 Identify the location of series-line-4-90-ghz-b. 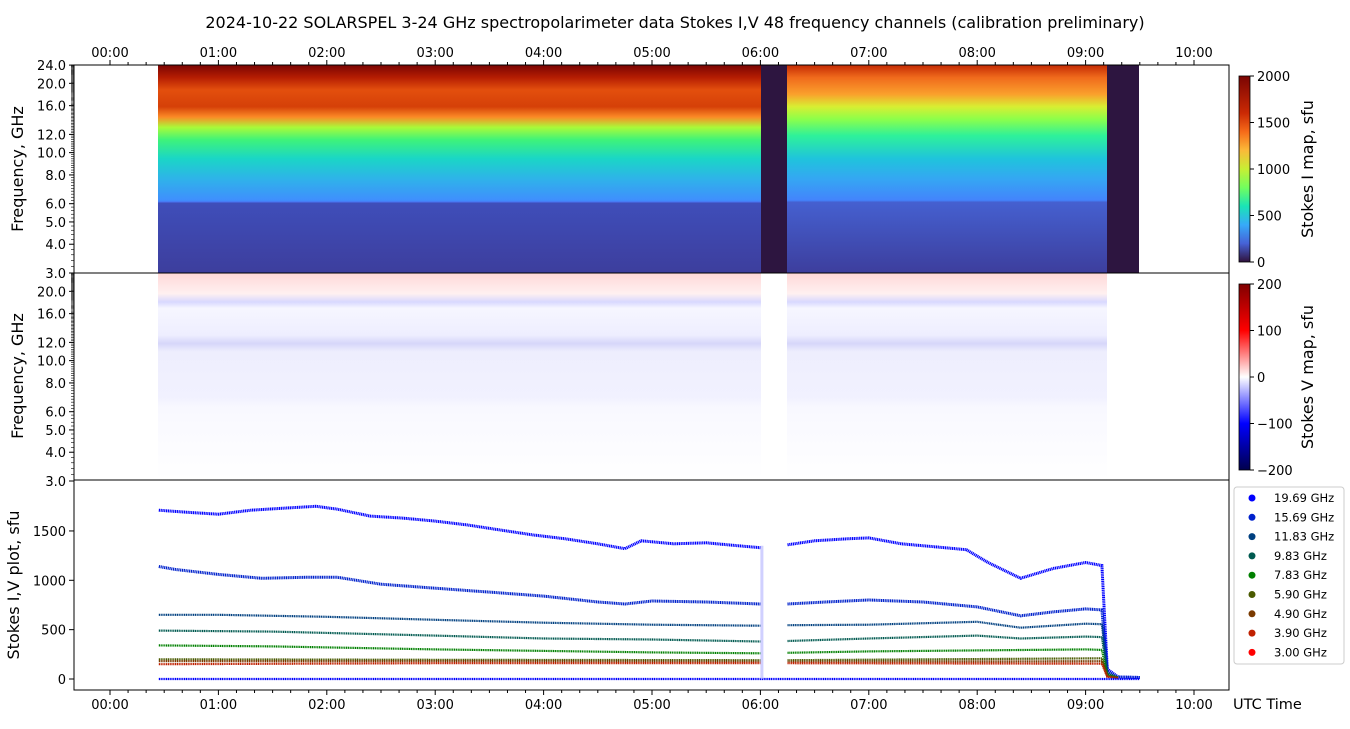
(953, 670).